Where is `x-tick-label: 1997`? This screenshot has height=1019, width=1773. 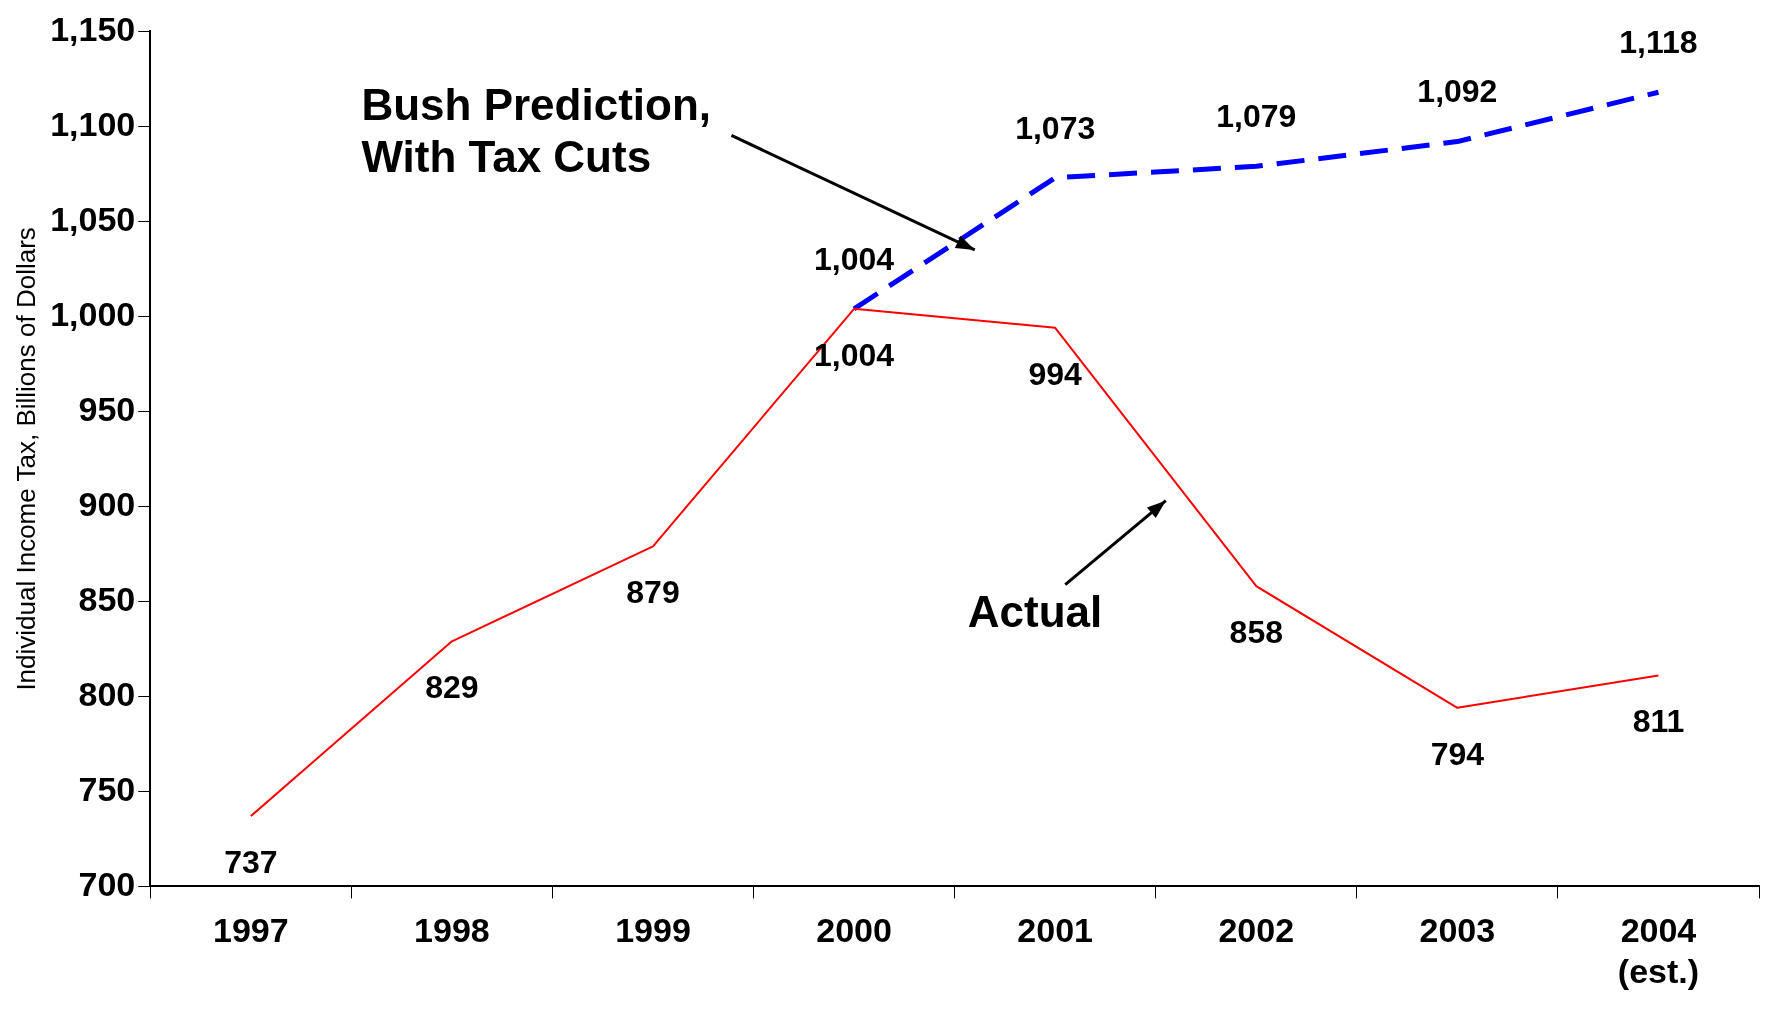 x-tick-label: 1997 is located at coordinates (251, 930).